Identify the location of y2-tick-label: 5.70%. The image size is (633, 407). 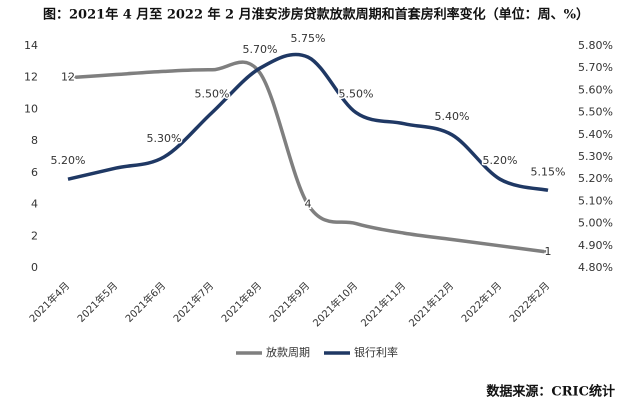
(595, 67).